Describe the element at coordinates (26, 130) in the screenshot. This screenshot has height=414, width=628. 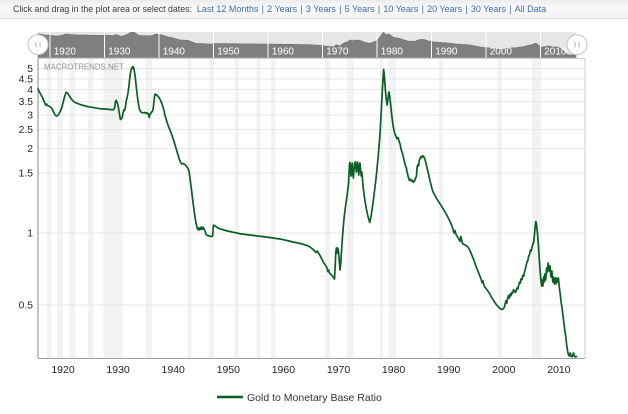
I see `svg-text: 2.5` at that location.